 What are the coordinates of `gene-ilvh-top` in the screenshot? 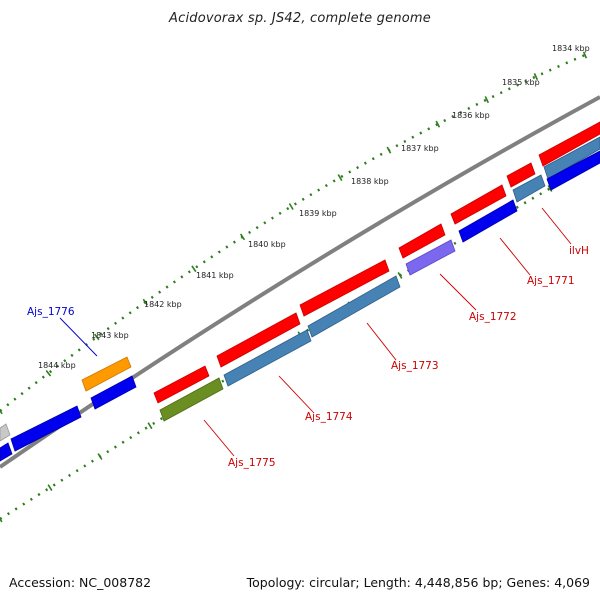 It's located at (521, 175).